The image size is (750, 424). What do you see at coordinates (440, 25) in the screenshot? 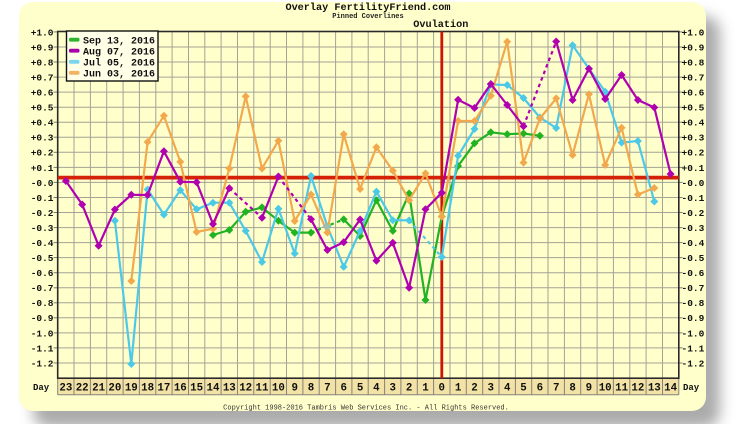
I see `svg-text: Ovulation` at bounding box center [440, 25].